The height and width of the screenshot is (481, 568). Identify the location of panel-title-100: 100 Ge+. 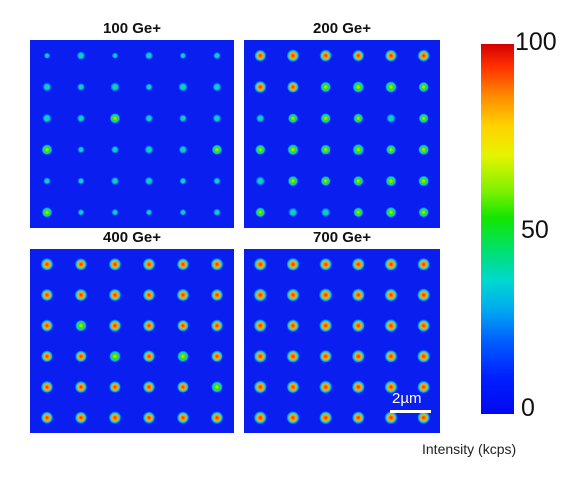
(132, 28).